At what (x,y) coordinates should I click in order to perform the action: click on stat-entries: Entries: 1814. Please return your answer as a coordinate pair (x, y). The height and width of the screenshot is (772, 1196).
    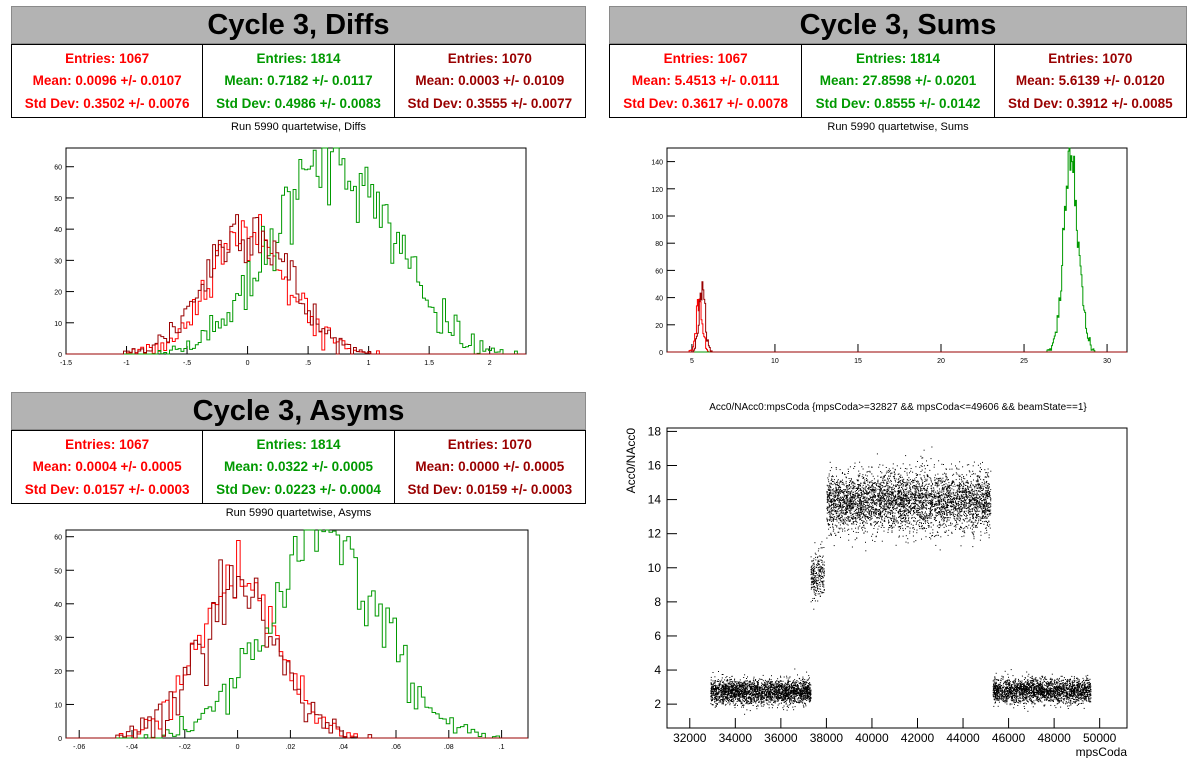
    Looking at the image, I should click on (898, 58).